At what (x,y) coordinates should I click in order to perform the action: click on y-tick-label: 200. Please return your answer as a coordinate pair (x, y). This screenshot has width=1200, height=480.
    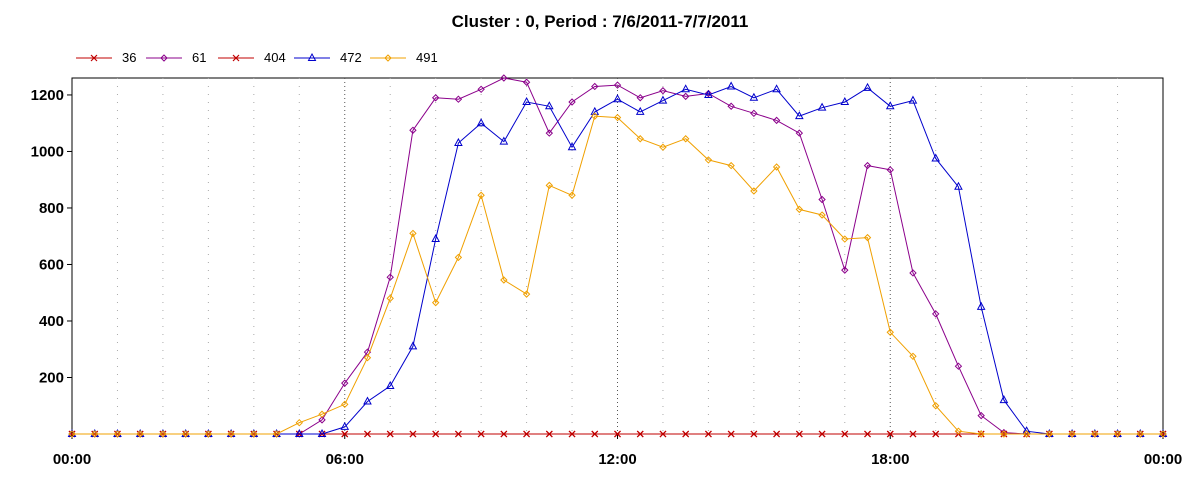
    Looking at the image, I should click on (51, 377).